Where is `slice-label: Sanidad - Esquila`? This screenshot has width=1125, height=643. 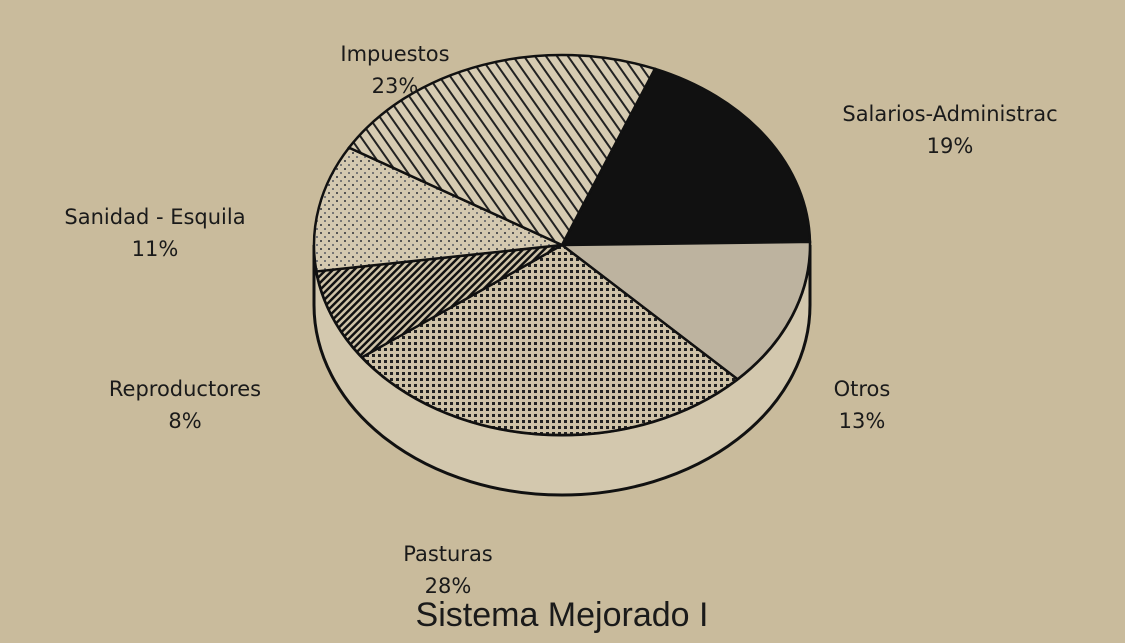
slice-label: Sanidad - Esquila is located at coordinates (154, 217).